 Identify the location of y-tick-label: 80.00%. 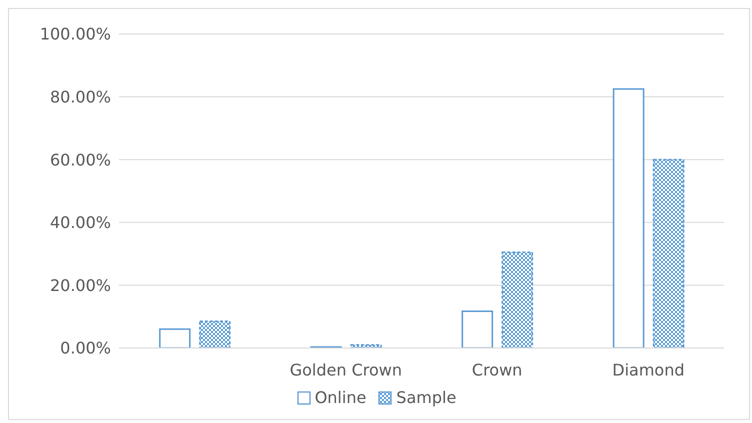
(80, 96).